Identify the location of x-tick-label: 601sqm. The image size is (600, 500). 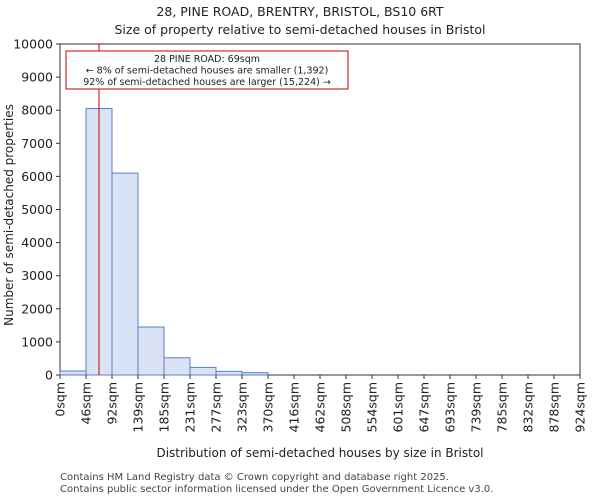
(398, 407).